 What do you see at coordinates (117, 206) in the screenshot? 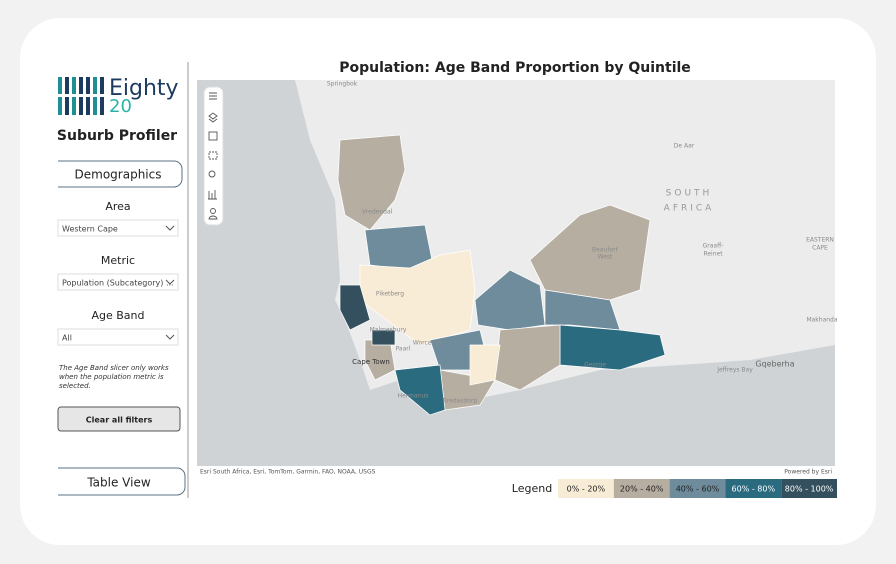
I see `area-label: Area` at bounding box center [117, 206].